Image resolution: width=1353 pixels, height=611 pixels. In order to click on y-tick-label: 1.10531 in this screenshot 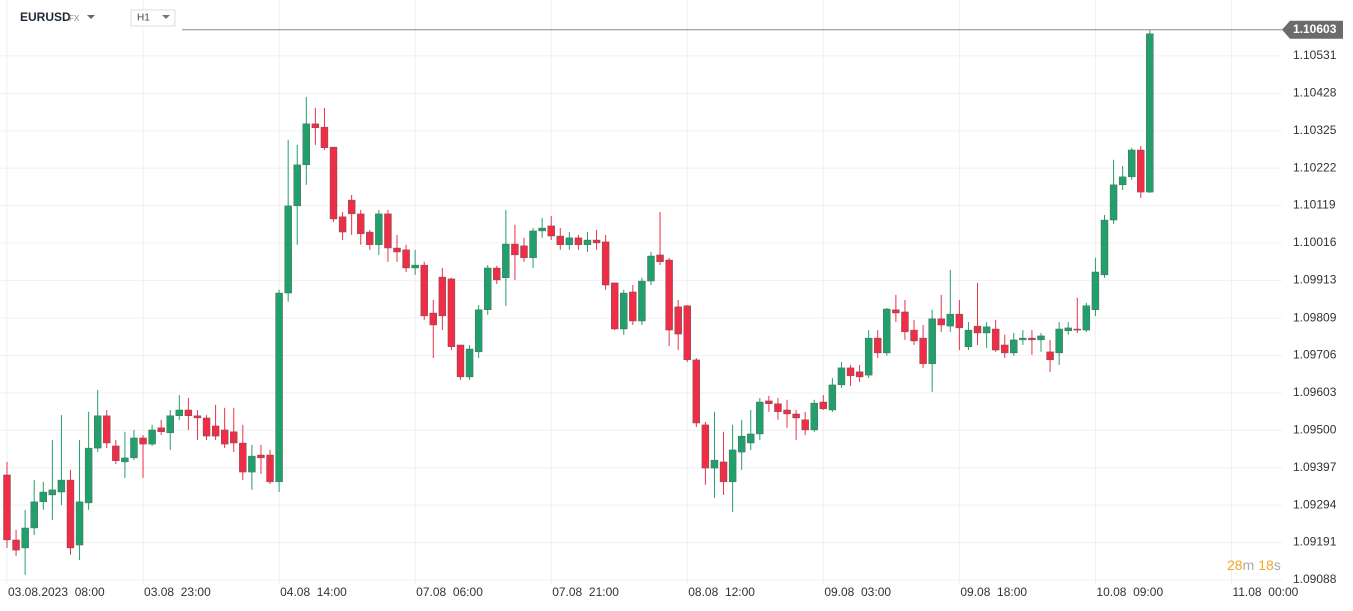, I will do `click(1315, 55)`.